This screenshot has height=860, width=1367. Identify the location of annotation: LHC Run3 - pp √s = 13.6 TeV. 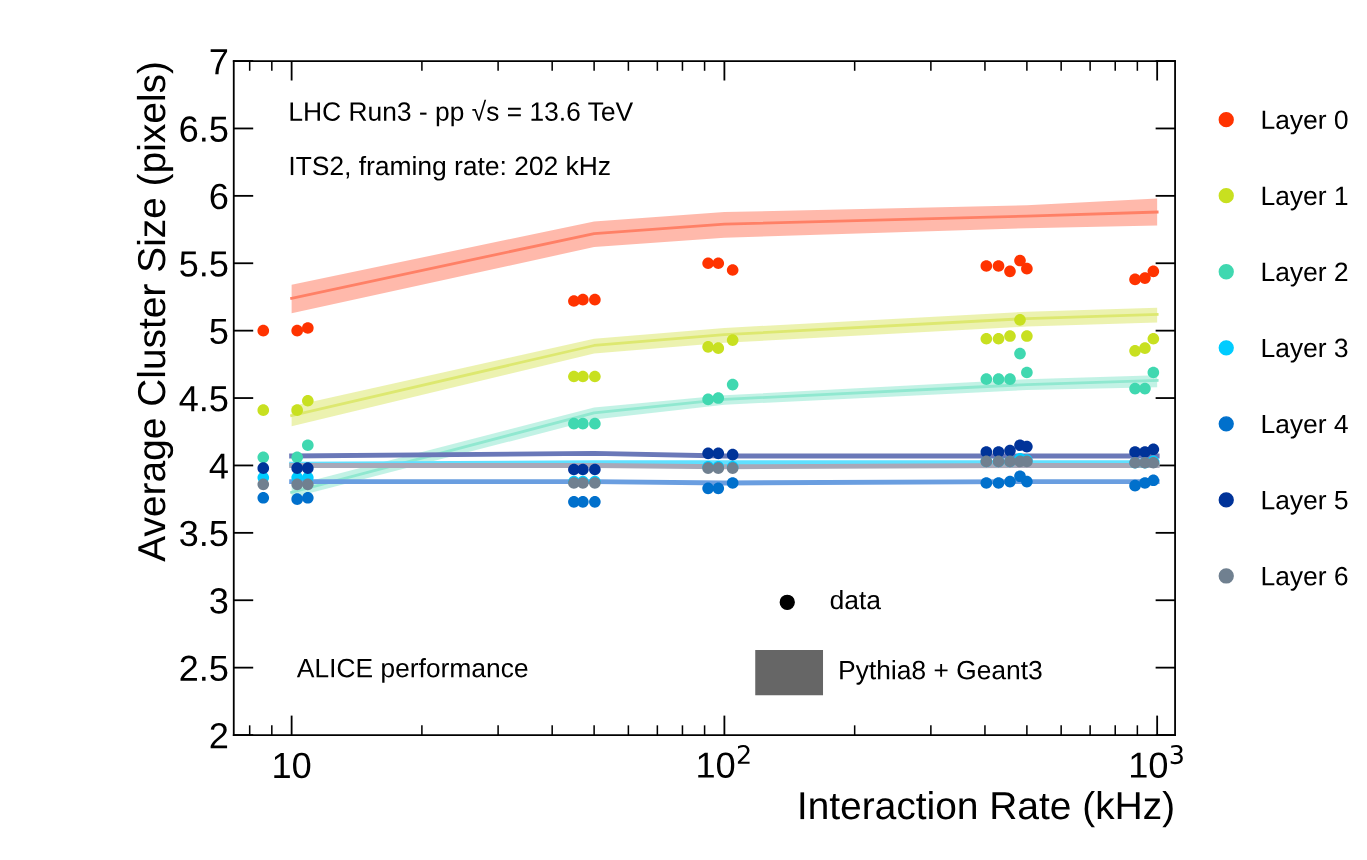
(462, 113).